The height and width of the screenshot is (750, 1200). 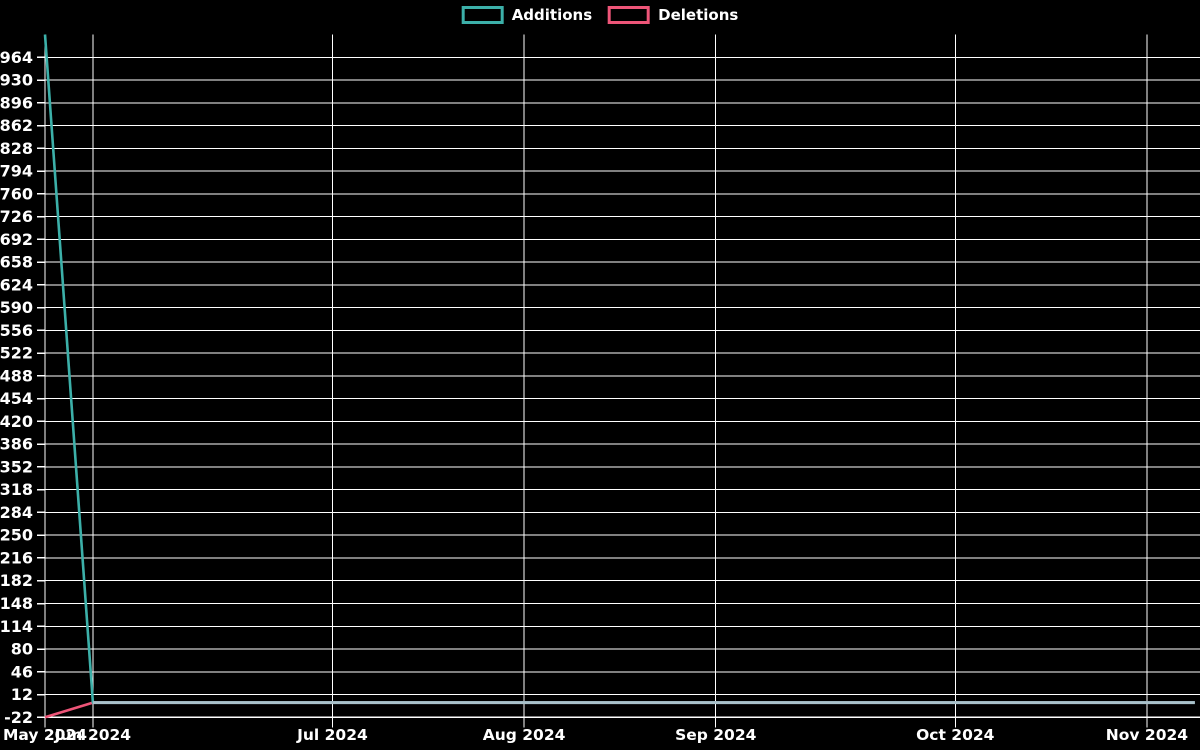 I want to click on deletions-legend-label: Deletions, so click(x=698, y=14).